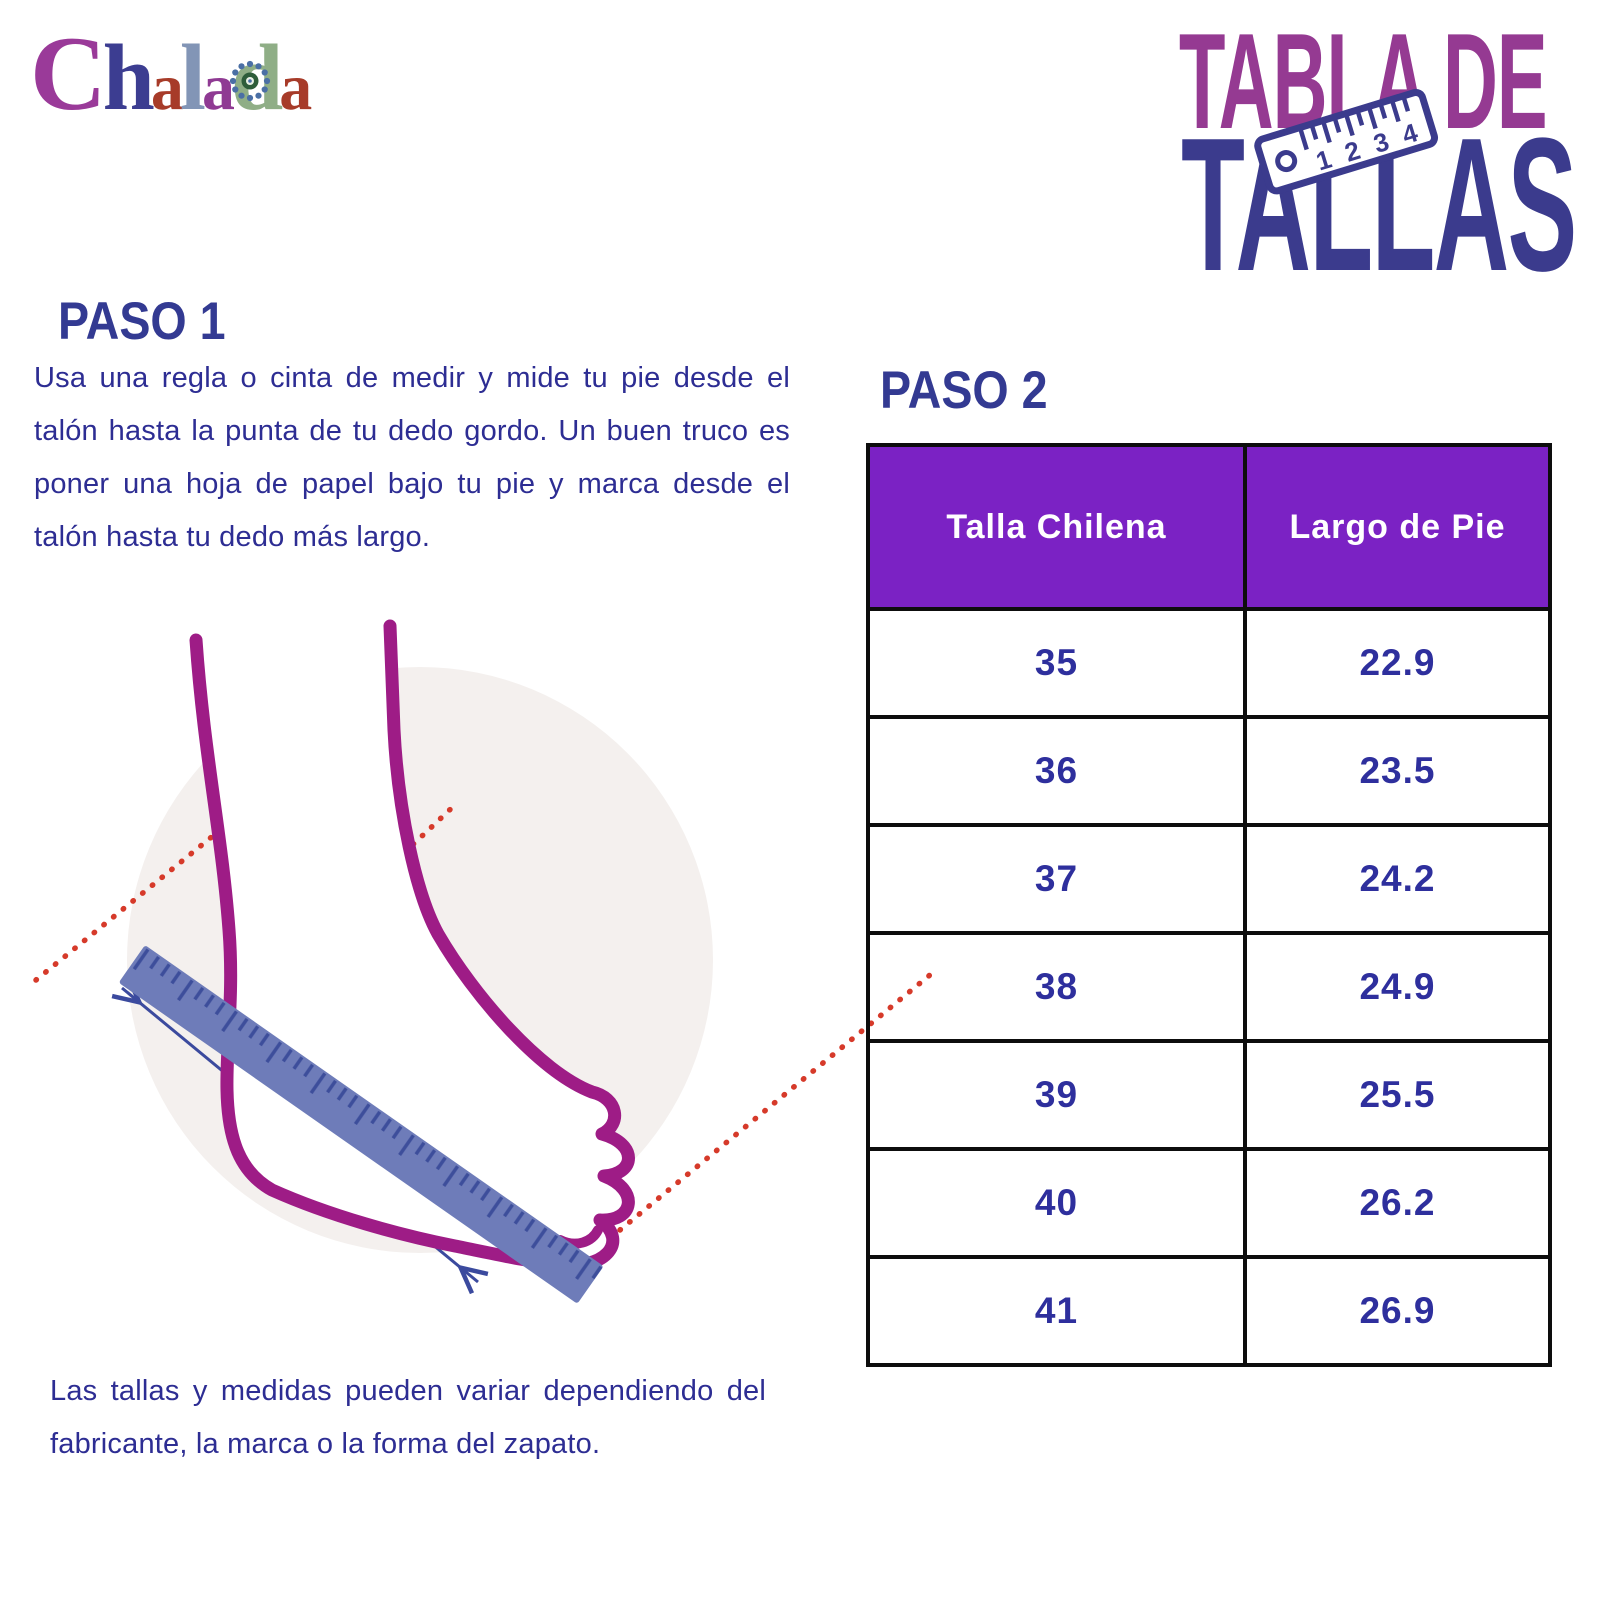  Describe the element at coordinates (1056, 663) in the screenshot. I see `talla-value: 35` at that location.